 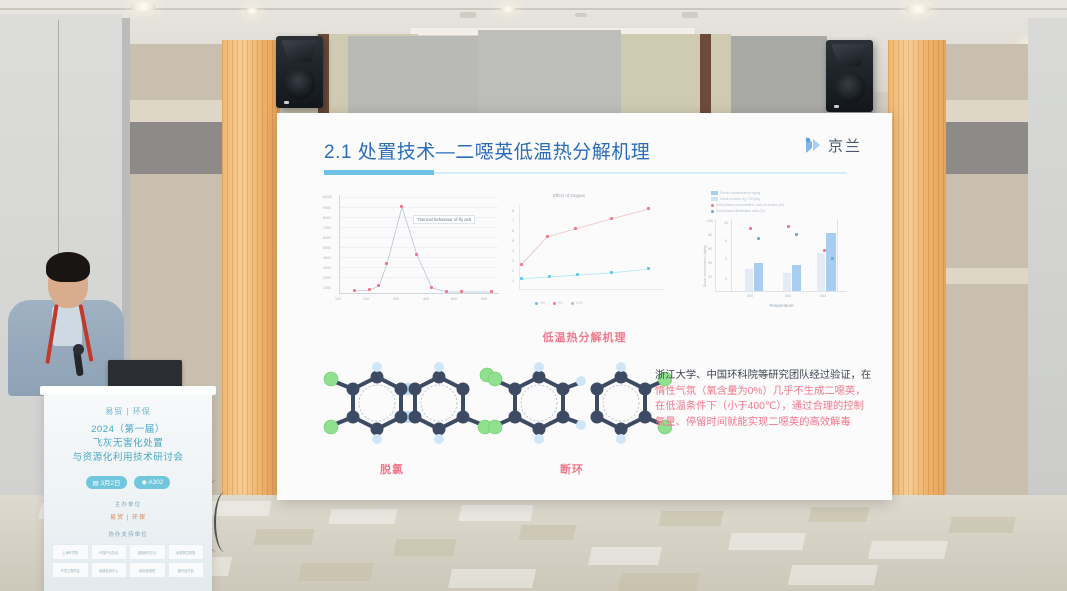 I want to click on chart3-legend-2: Dioxin toxicity ng I-TEQ/kg, so click(x=735, y=199).